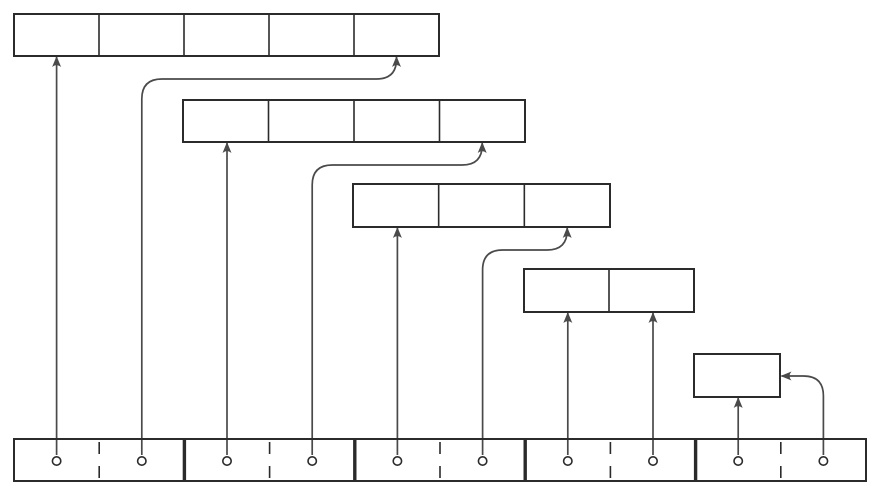 The width and height of the screenshot is (881, 498). I want to click on index-array-box, so click(440, 460).